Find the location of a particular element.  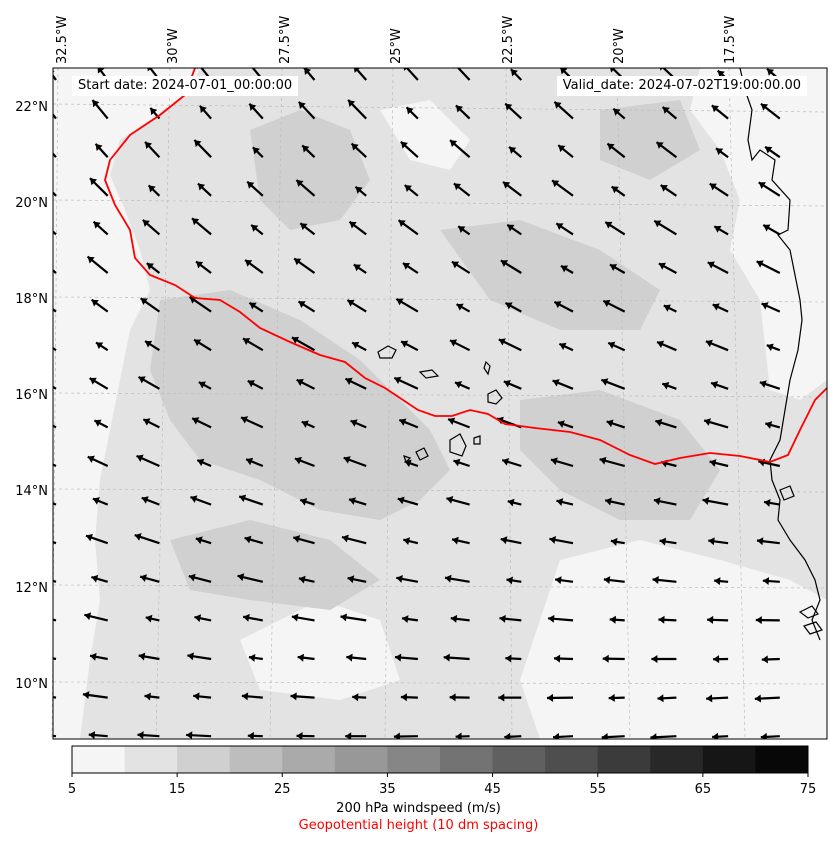

latitude-labels: 22°N 20°N 18°N 16°N 14°N 12°N 10°N is located at coordinates (31, 396).